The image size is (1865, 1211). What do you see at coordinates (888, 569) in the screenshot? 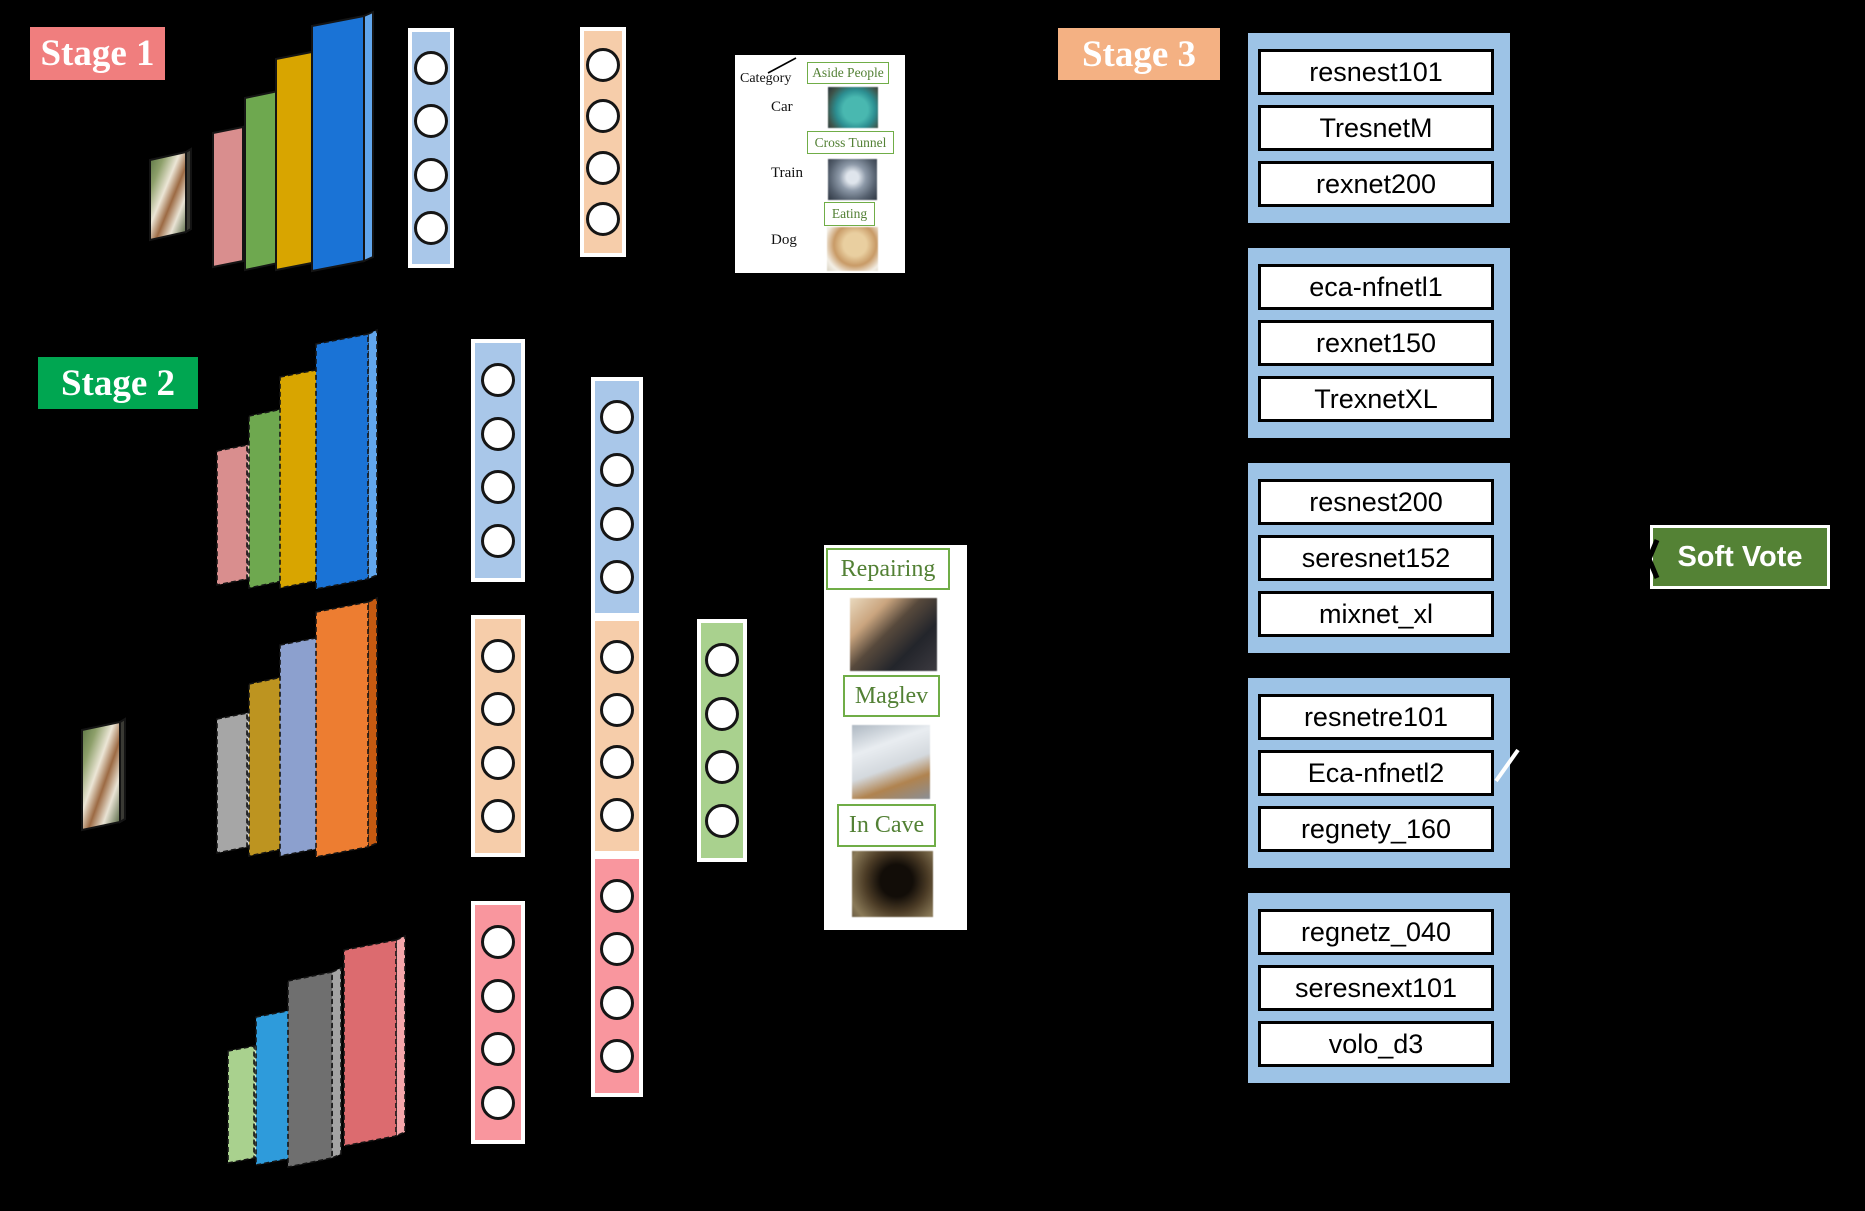
I see `prediction-tag: Repairing` at bounding box center [888, 569].